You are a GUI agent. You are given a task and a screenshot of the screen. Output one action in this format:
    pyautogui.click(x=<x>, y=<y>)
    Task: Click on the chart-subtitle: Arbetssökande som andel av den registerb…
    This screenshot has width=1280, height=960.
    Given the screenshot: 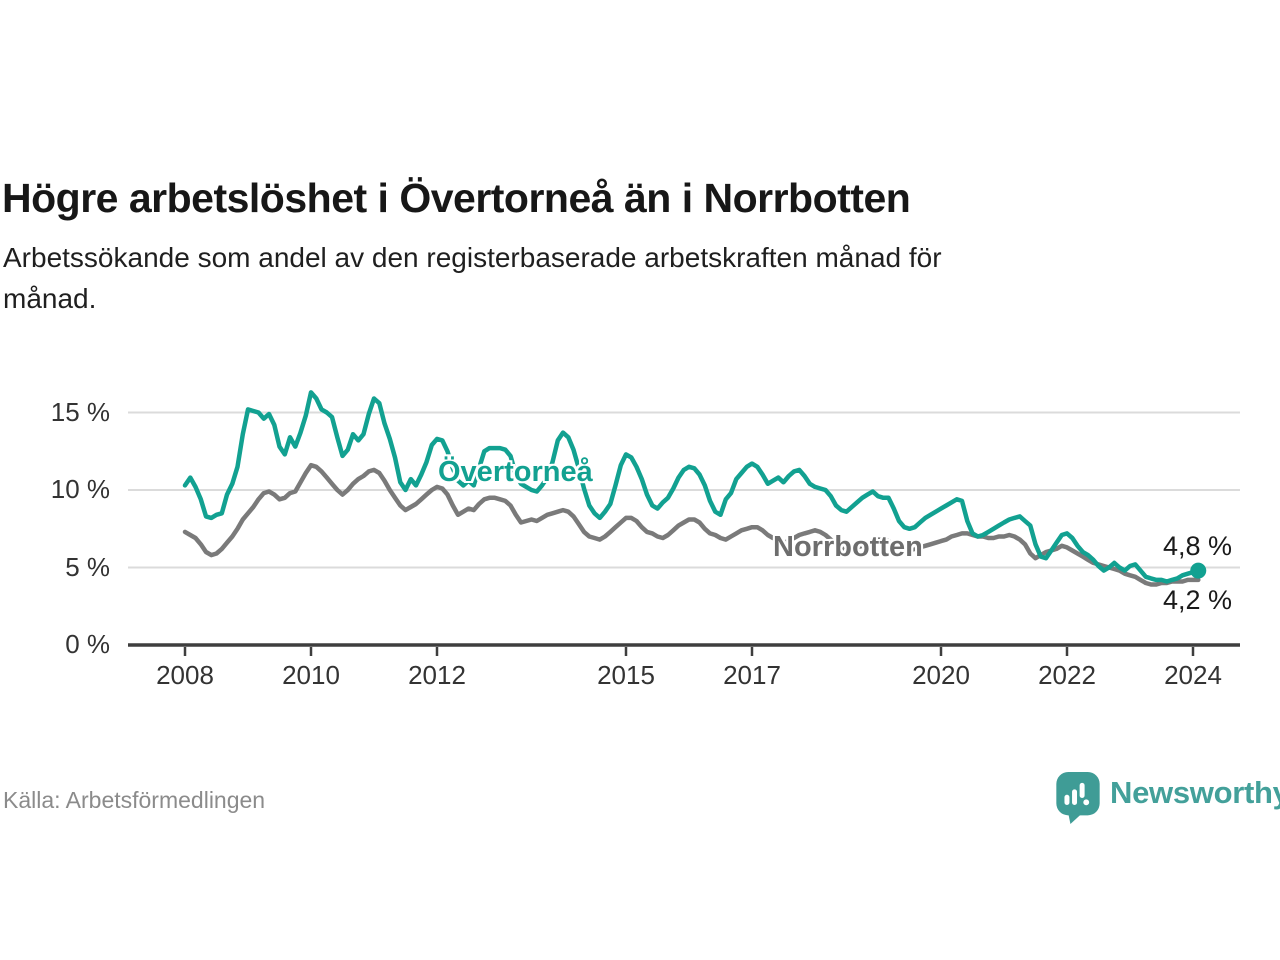 What is the action you would take?
    pyautogui.click(x=613, y=278)
    